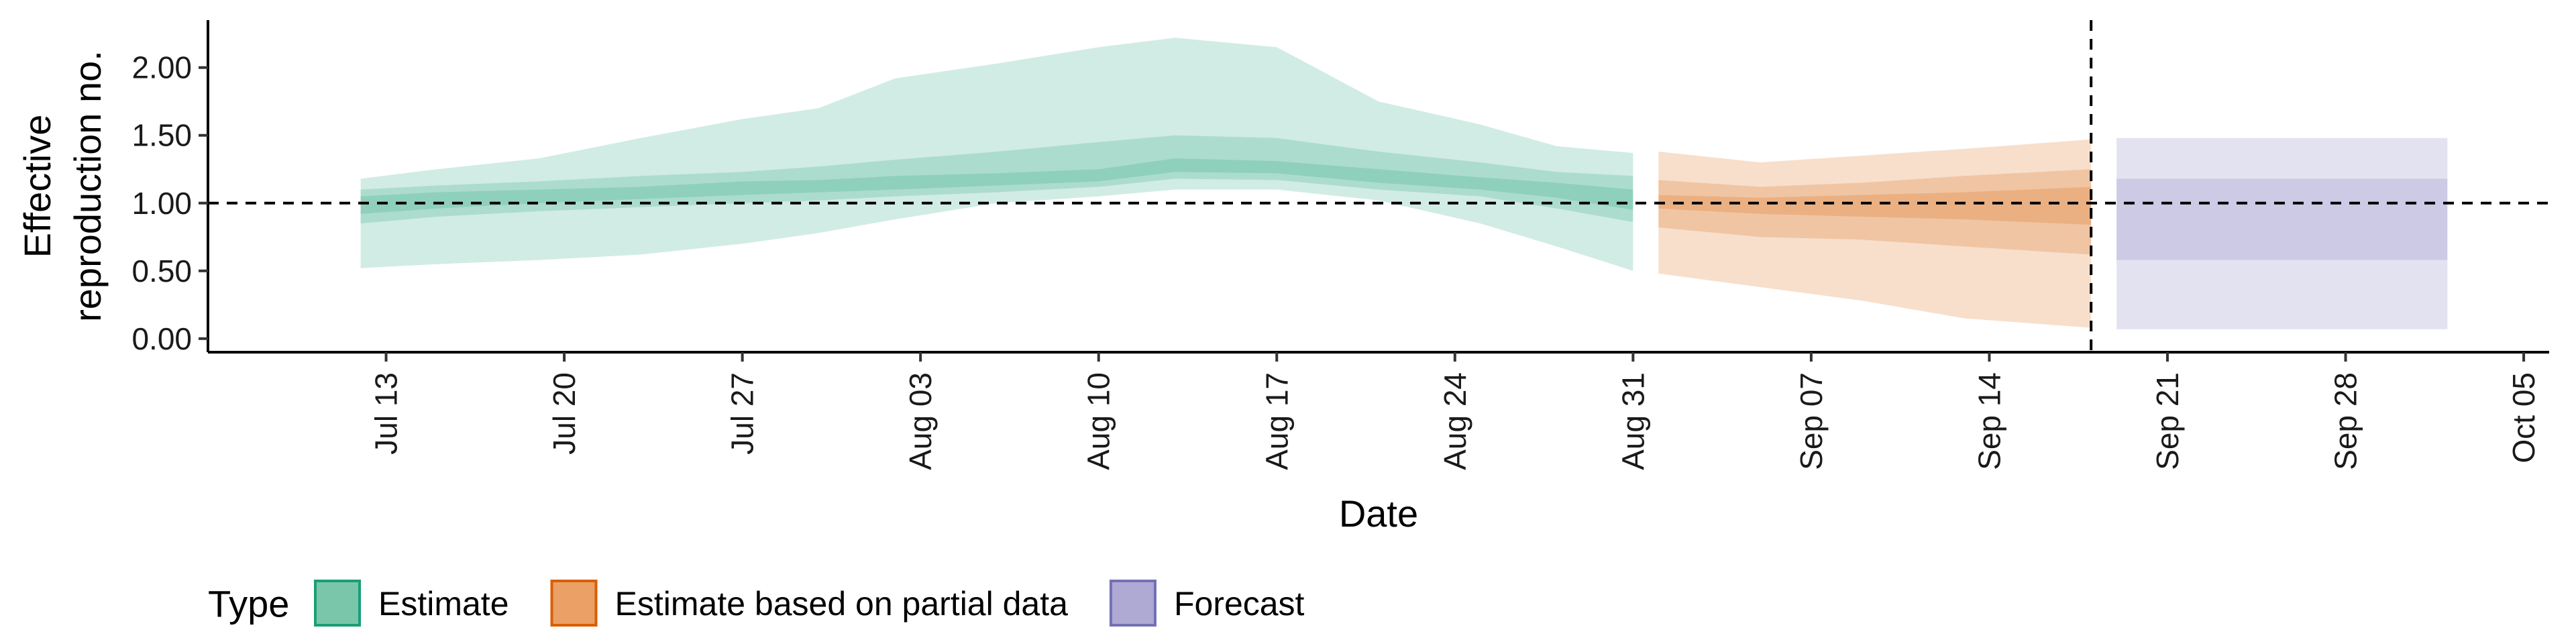  I want to click on x-tick-label: Sep 07, so click(1811, 421).